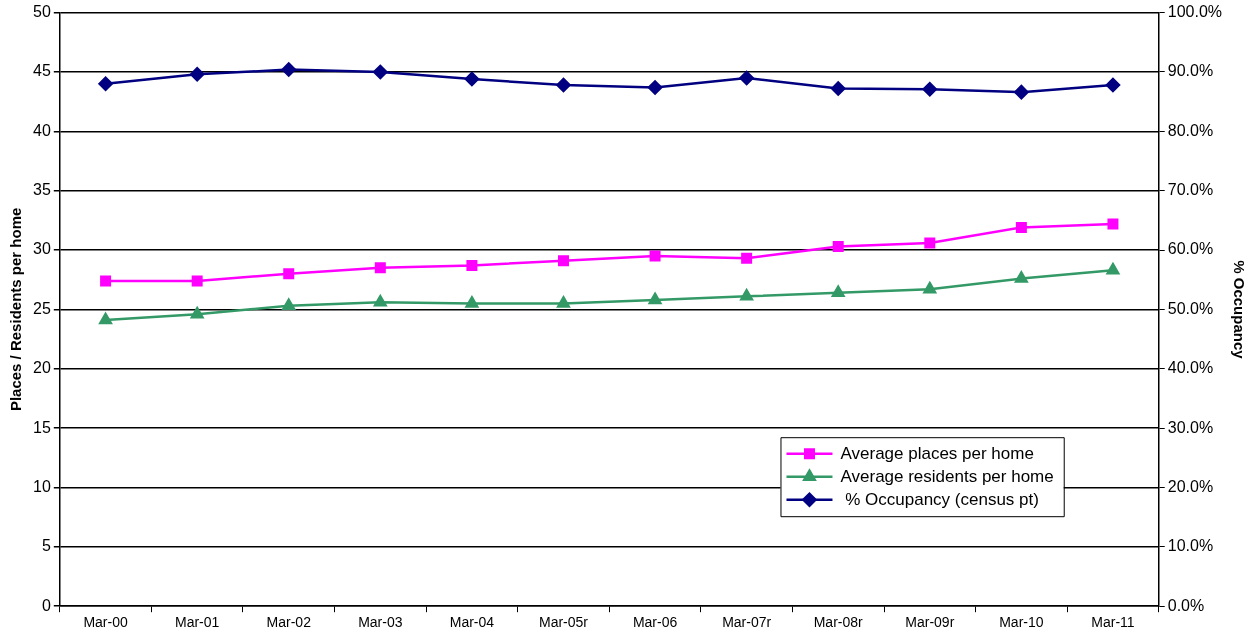  What do you see at coordinates (42, 190) in the screenshot?
I see `y-tick-label: 35` at bounding box center [42, 190].